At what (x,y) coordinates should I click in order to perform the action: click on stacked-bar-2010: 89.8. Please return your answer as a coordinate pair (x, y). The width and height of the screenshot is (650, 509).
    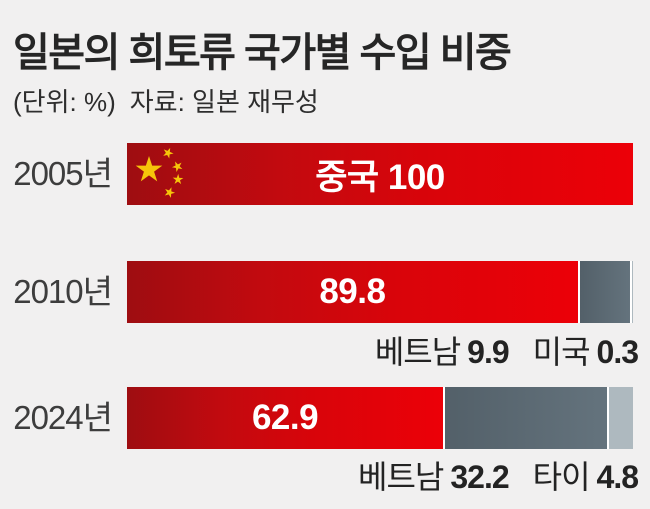
    Looking at the image, I should click on (380, 292).